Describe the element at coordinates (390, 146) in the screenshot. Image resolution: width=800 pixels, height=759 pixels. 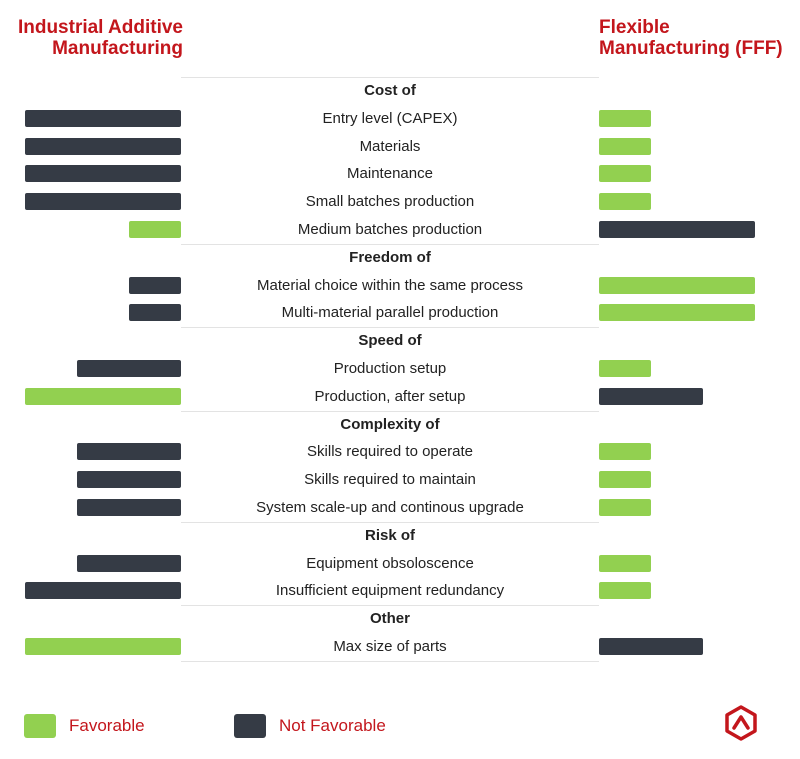
I see `row-label: Materials` at that location.